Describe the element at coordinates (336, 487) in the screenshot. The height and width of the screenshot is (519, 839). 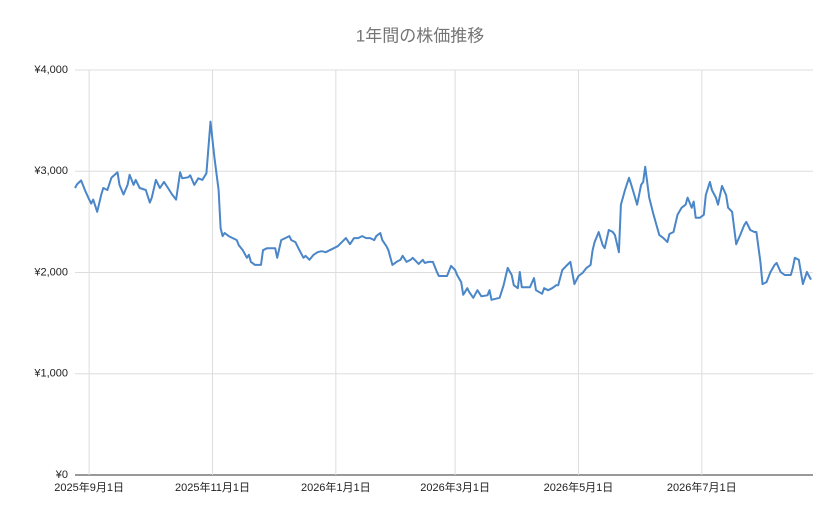
I see `x-tick-label: 2026年1月1日` at that location.